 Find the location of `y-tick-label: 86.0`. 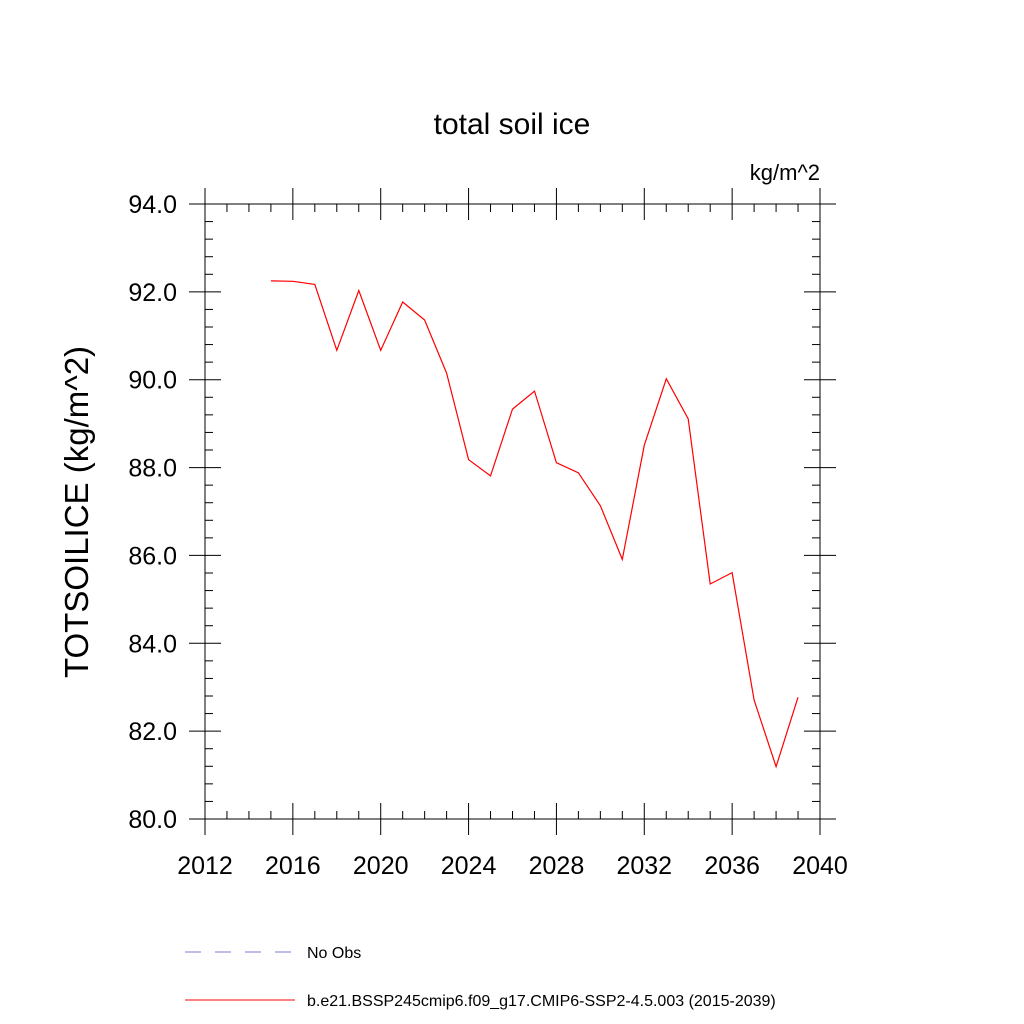

y-tick-label: 86.0 is located at coordinates (152, 556).